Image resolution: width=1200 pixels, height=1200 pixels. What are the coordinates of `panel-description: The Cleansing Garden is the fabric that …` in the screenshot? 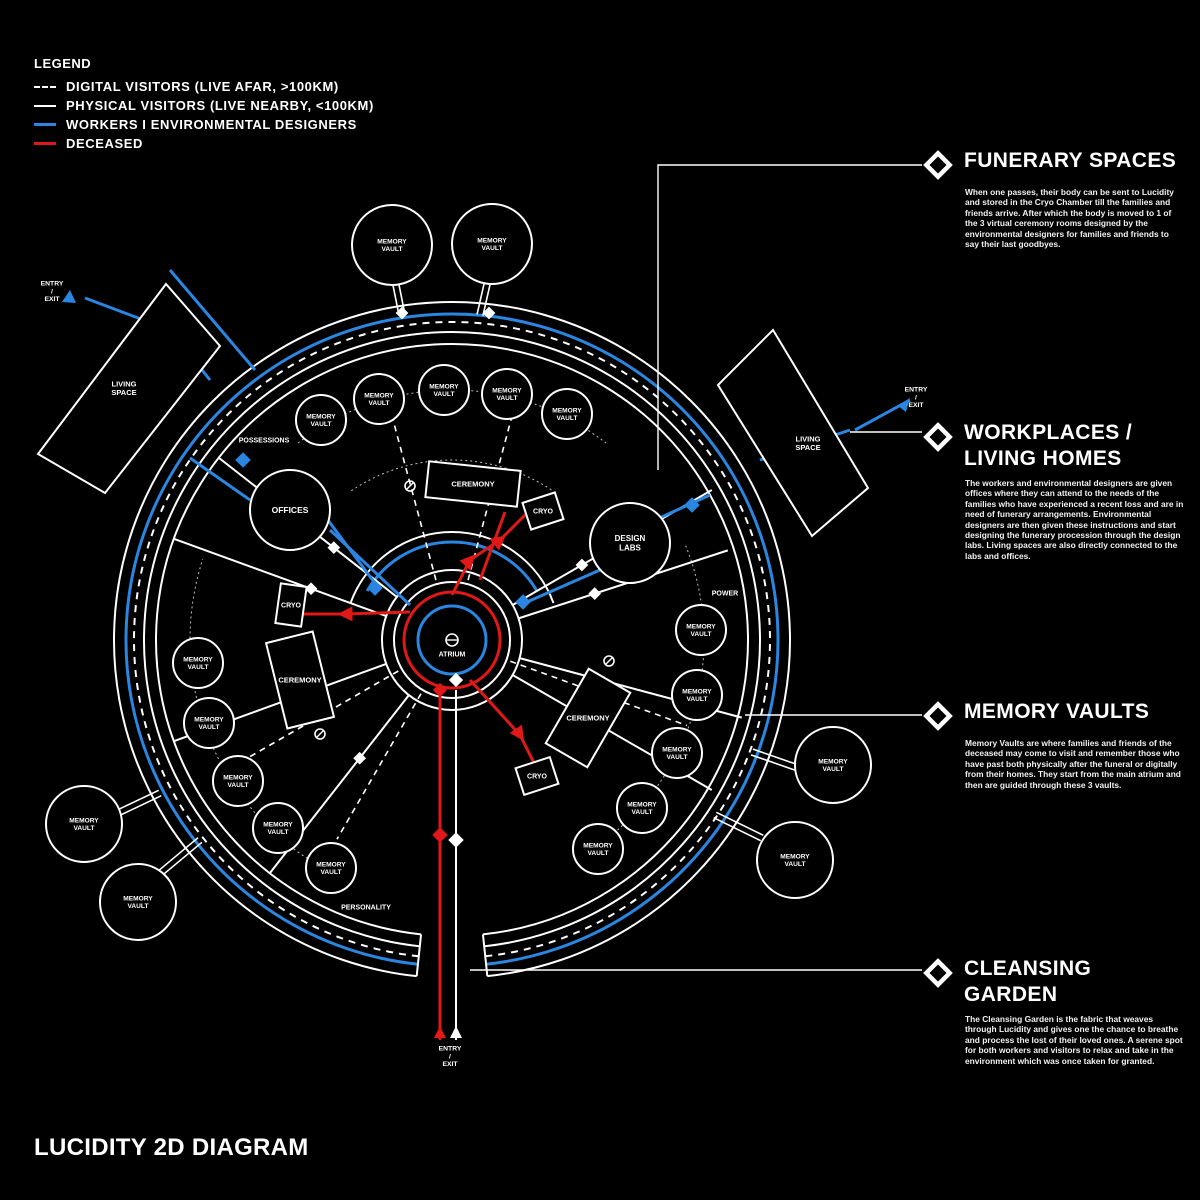 It's located at (1074, 1040).